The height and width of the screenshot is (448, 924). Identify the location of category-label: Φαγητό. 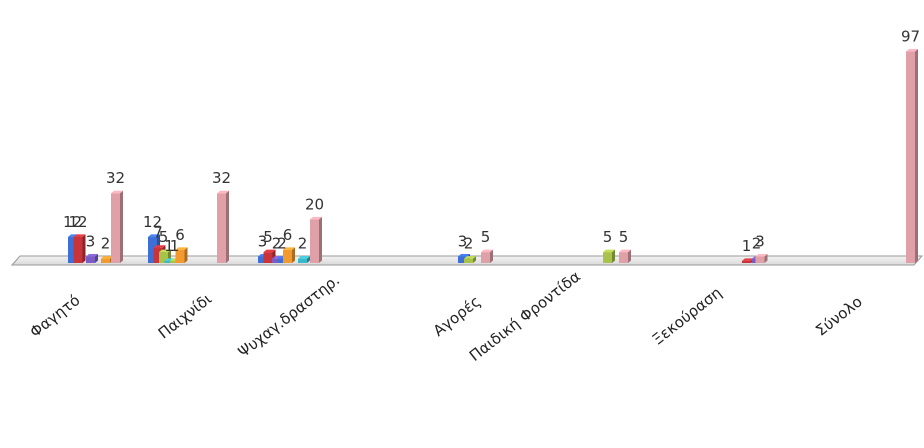
(54, 316).